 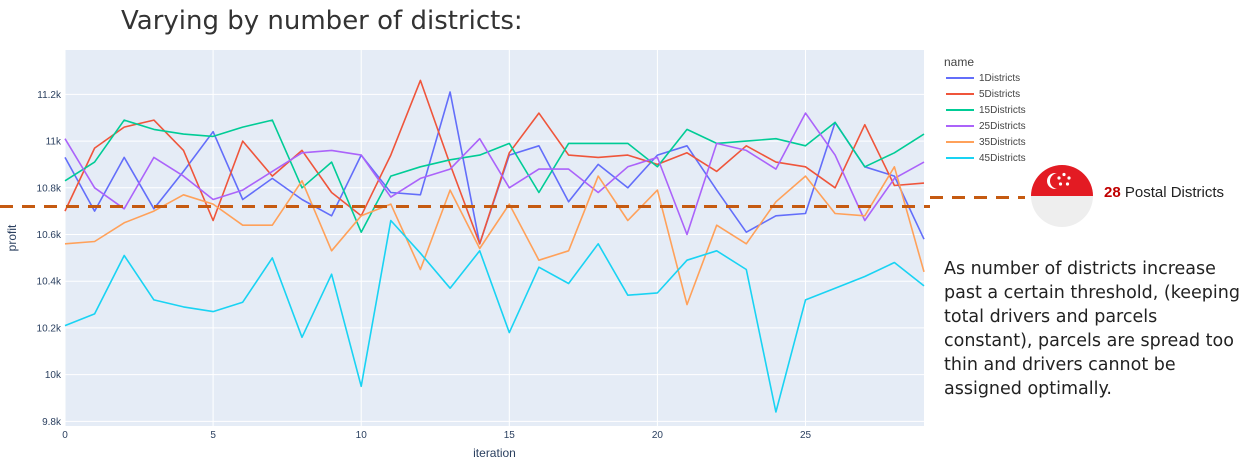 I want to click on x-tick-label: 5, so click(x=213, y=435).